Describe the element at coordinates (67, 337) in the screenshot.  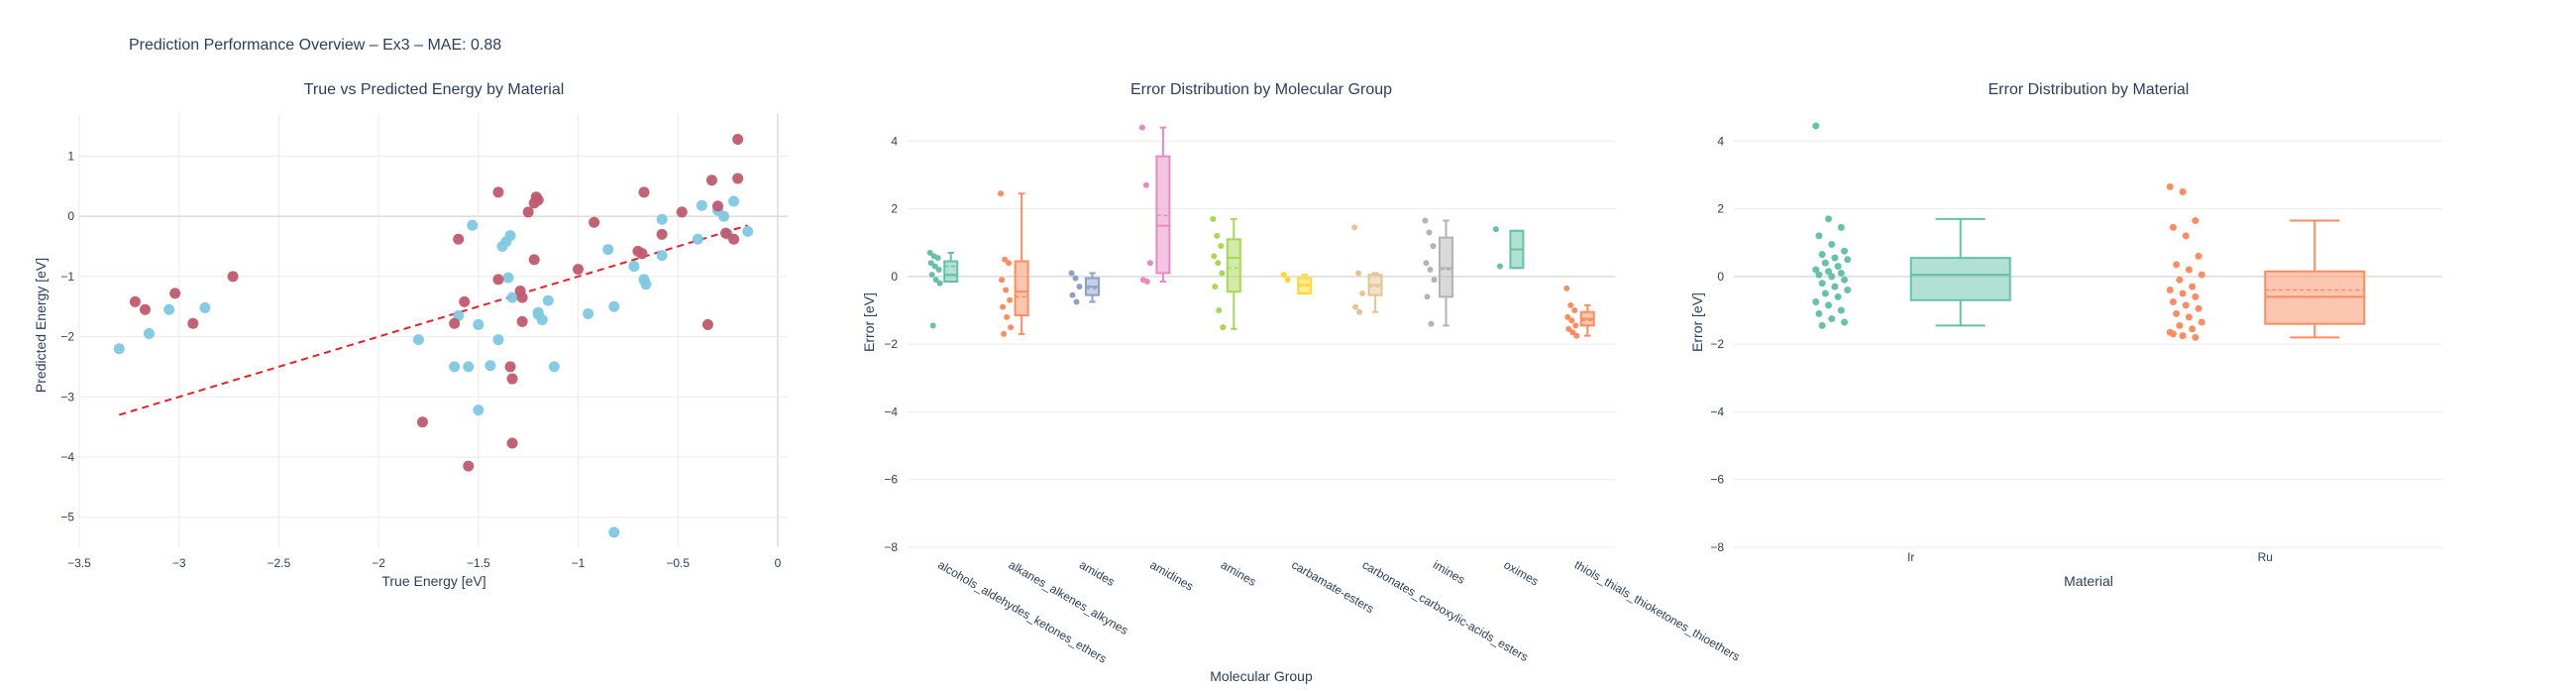
I see `y-tick-label: −2` at that location.